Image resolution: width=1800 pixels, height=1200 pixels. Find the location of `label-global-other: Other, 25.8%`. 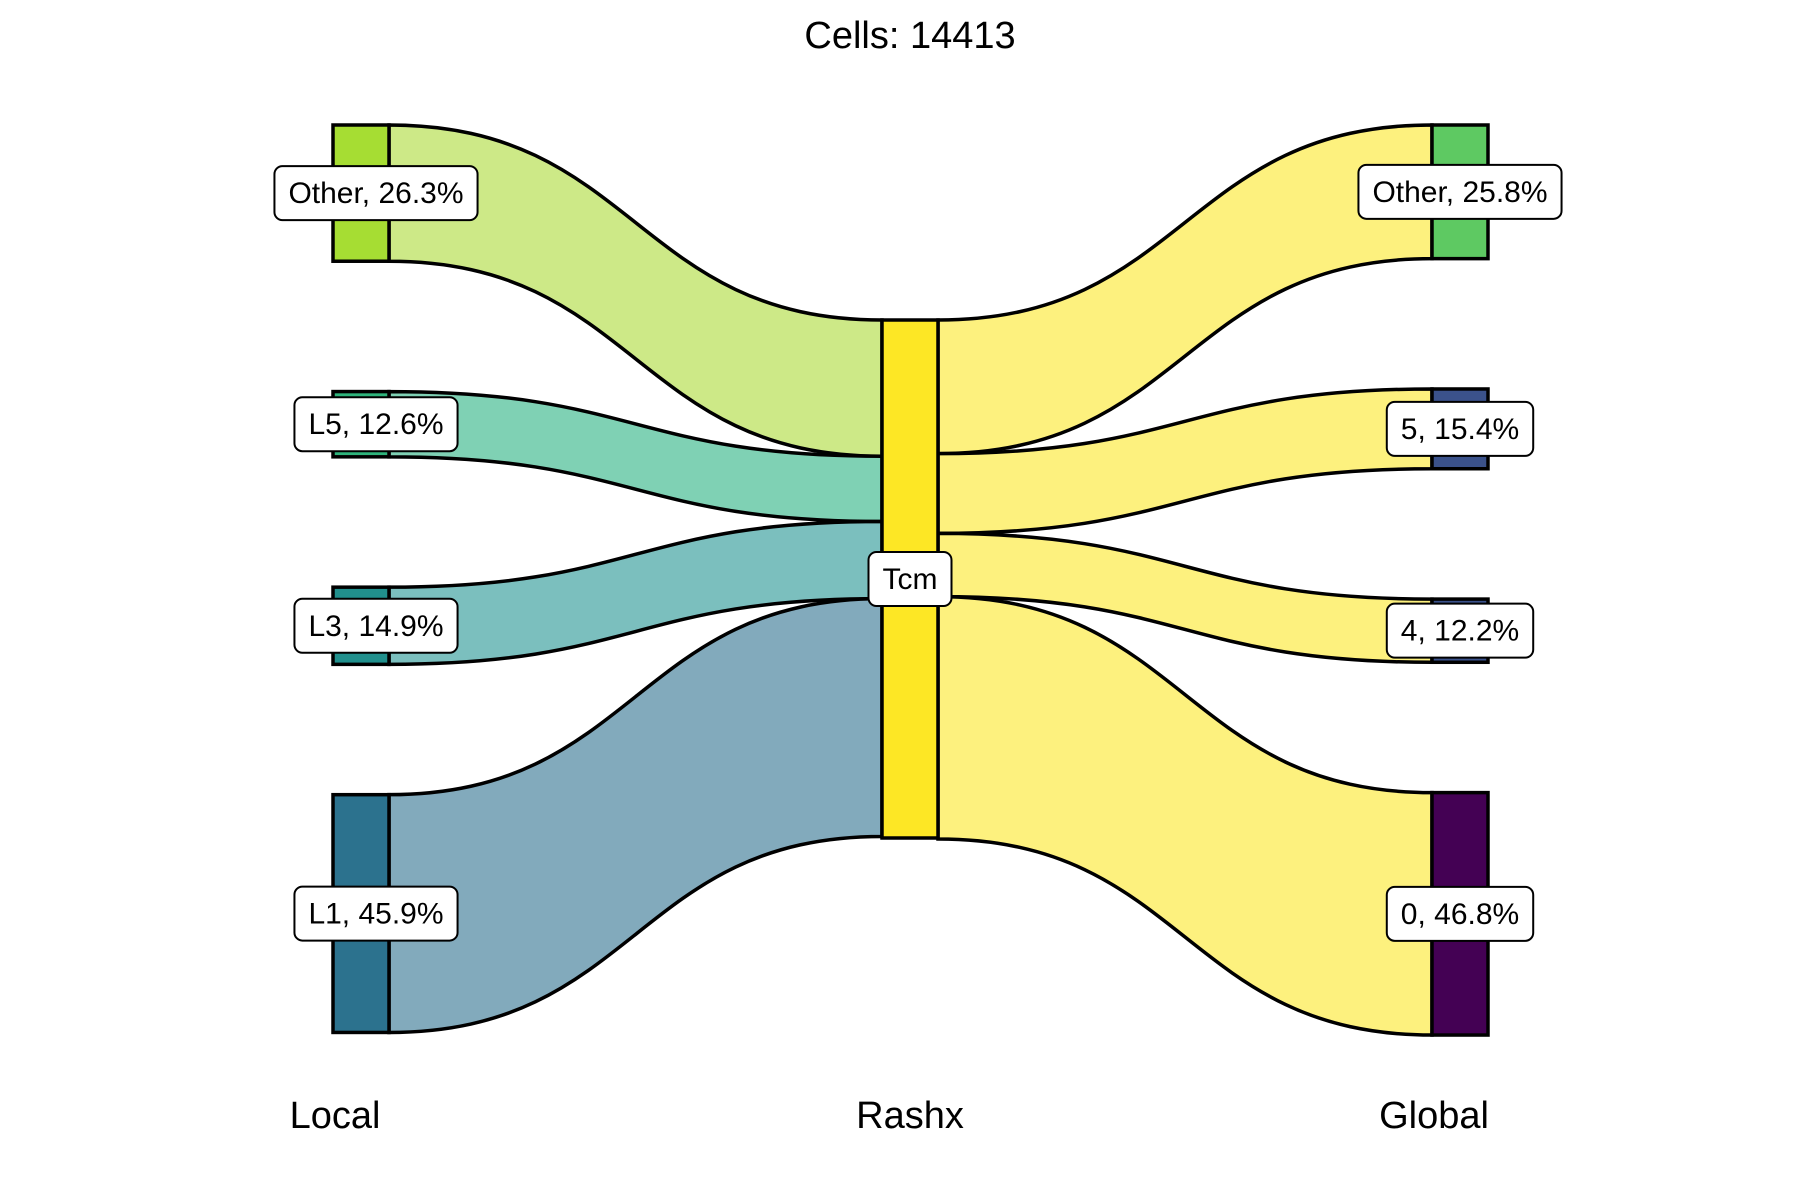

label-global-other: Other, 25.8% is located at coordinates (1460, 191).